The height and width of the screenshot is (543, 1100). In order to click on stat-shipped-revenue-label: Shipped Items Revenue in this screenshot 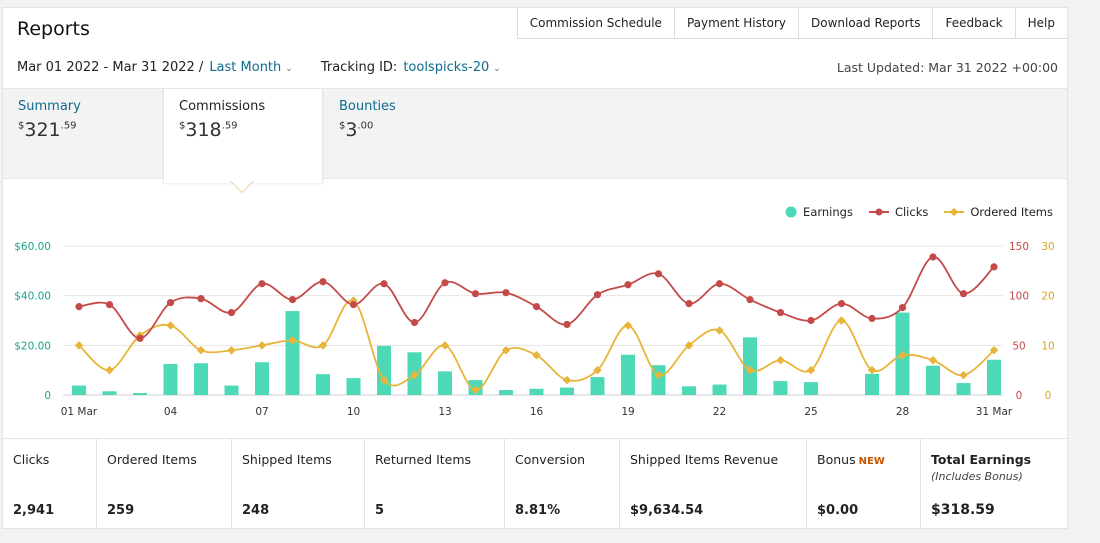, I will do `click(704, 459)`.